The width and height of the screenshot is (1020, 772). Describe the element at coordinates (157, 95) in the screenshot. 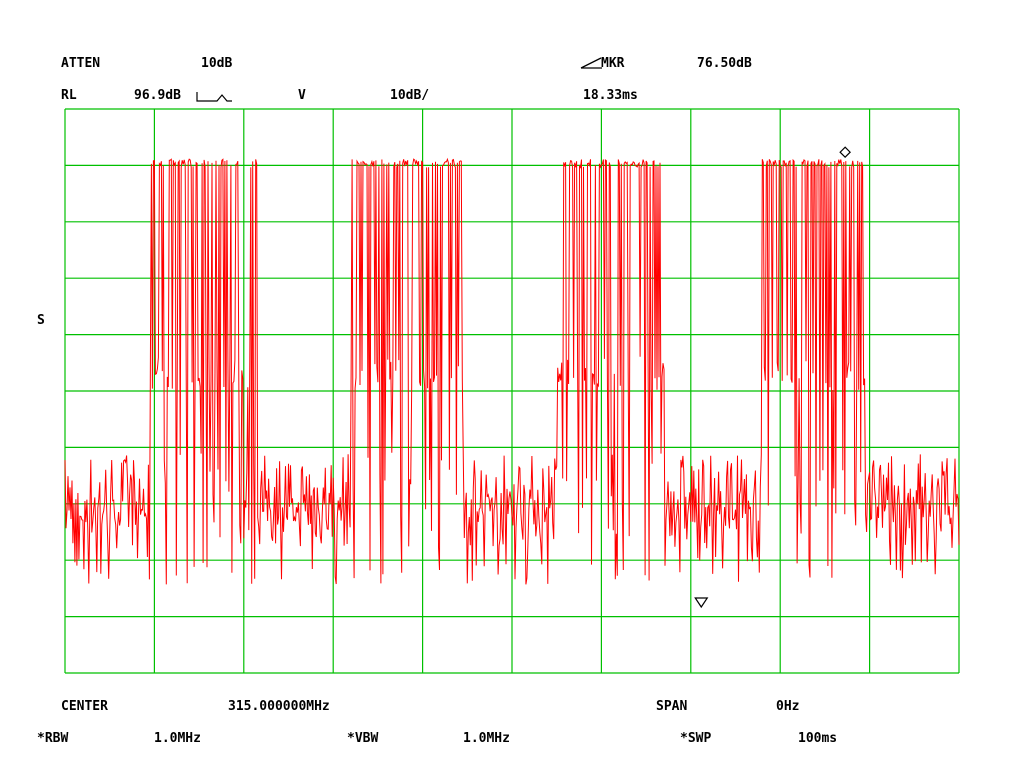

I see `ref-level-value: 96.9dB` at that location.